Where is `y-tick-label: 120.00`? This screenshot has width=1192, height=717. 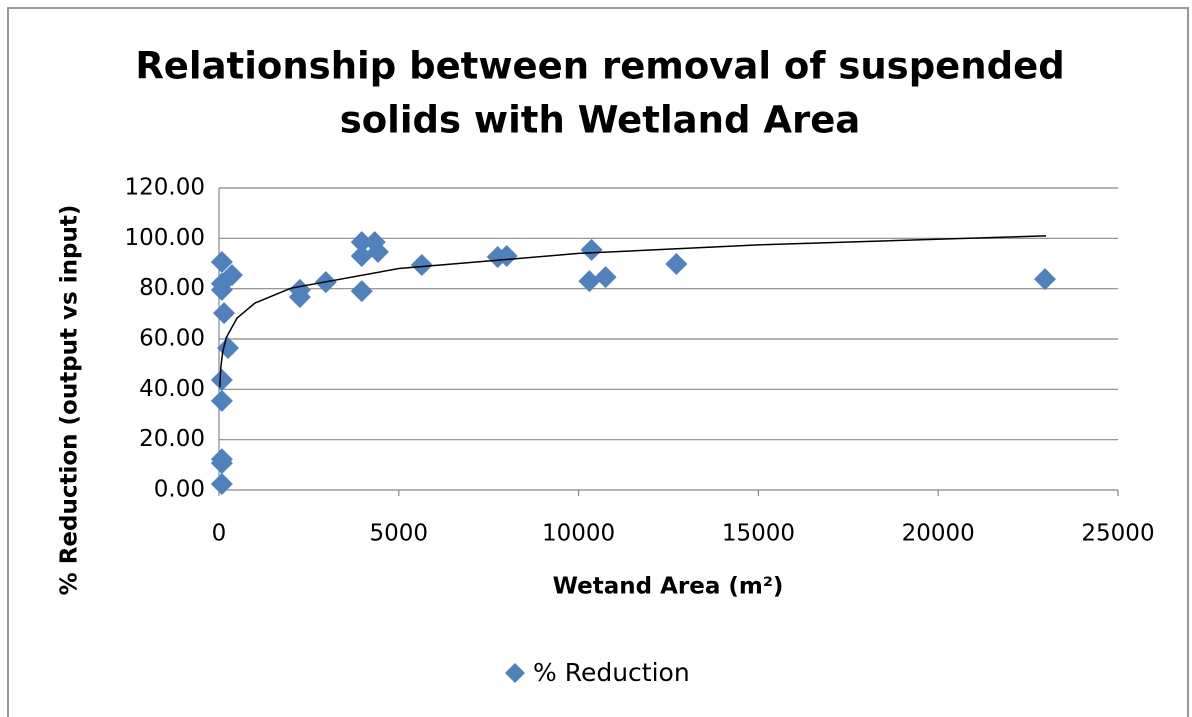
y-tick-label: 120.00 is located at coordinates (165, 188).